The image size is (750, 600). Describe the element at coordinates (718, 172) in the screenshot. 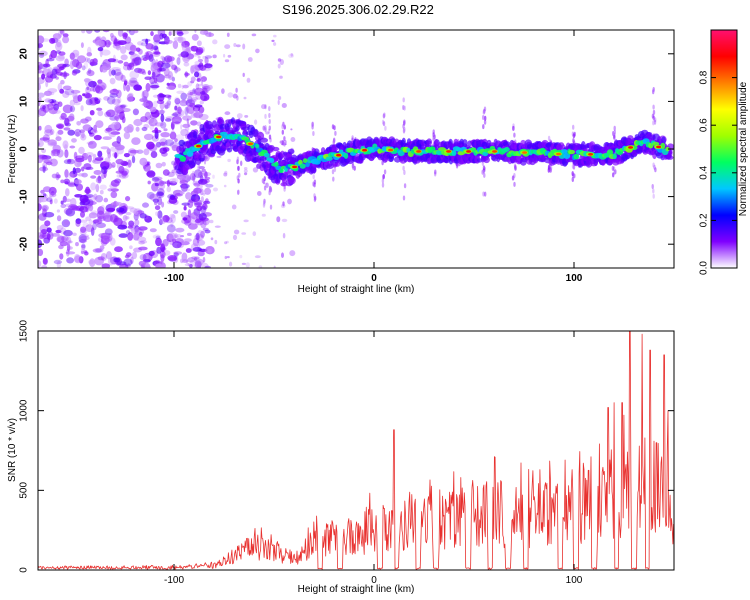

I see `colorbar-ticks: 0.0 0.2 0.4 0.6 0.8` at that location.